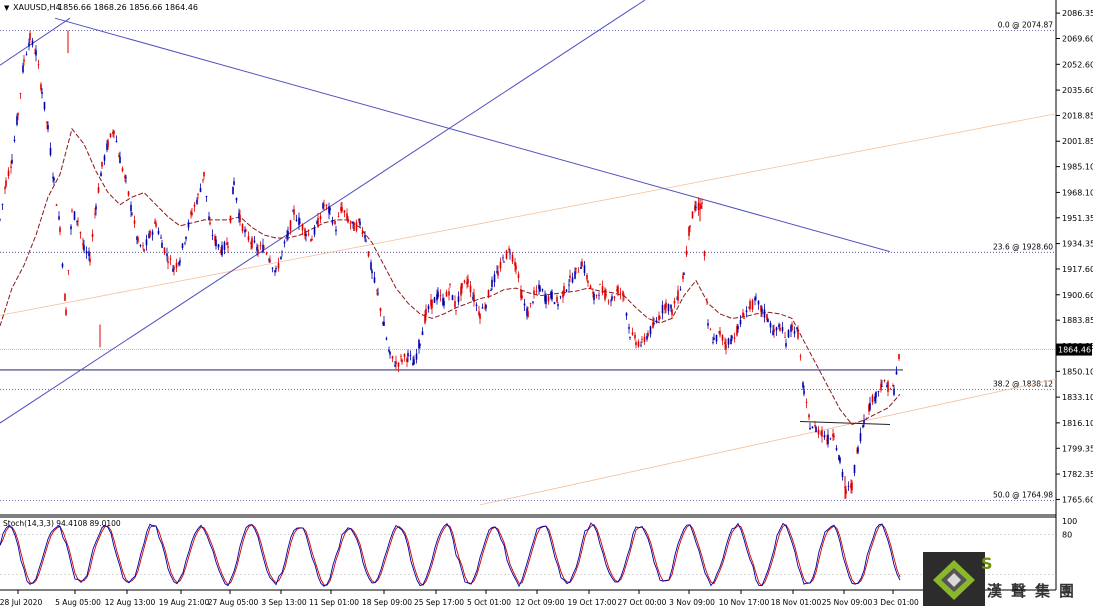  What do you see at coordinates (1077, 371) in the screenshot?
I see `price-tick-label: 1850.10` at bounding box center [1077, 371].